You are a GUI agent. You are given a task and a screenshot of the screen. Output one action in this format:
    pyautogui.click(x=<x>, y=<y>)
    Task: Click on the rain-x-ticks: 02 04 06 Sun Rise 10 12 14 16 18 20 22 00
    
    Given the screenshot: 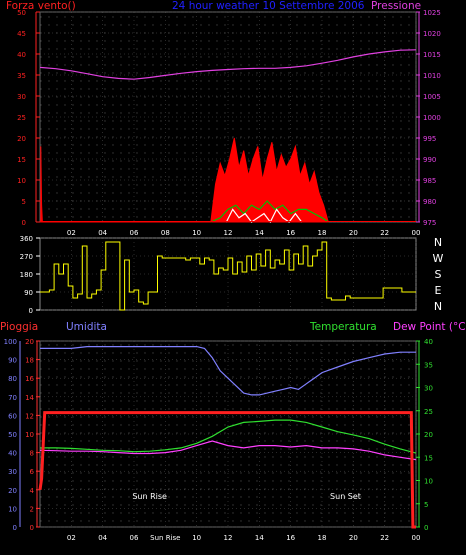 What is the action you would take?
    pyautogui.click(x=244, y=538)
    